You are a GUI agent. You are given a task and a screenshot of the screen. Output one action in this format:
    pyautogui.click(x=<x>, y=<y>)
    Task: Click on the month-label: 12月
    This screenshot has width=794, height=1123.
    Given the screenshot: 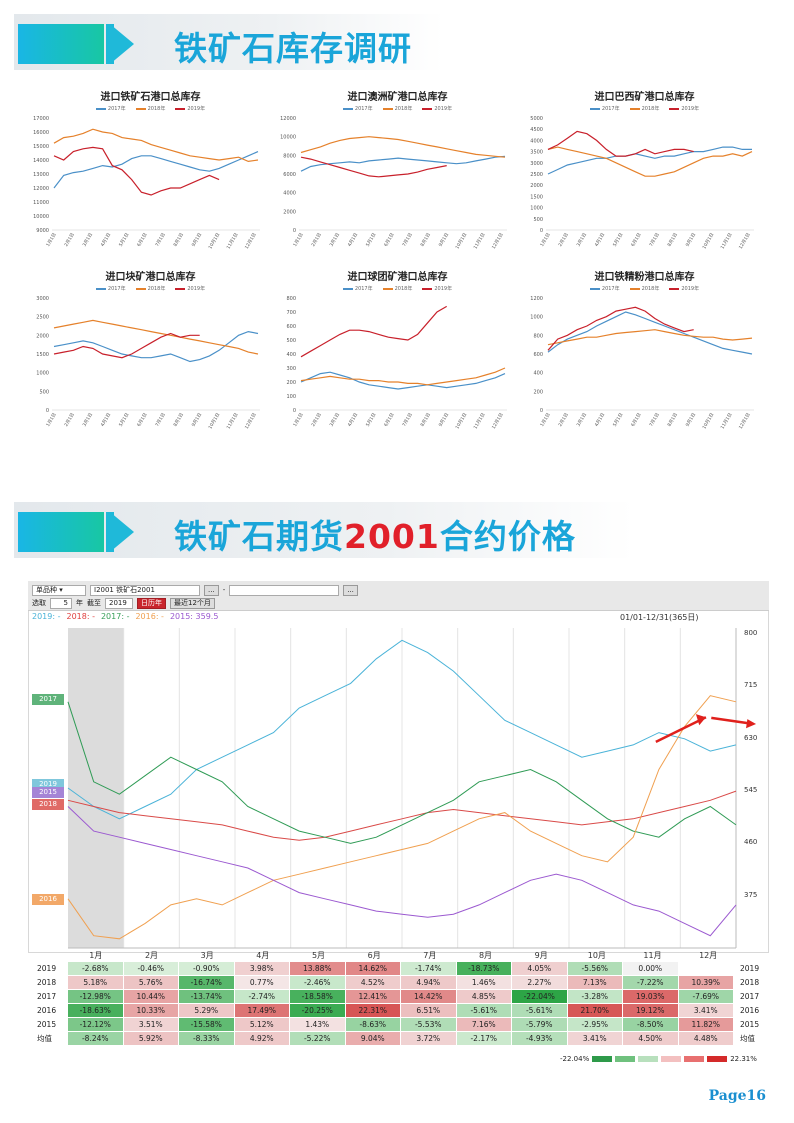 What is the action you would take?
    pyautogui.click(x=708, y=955)
    